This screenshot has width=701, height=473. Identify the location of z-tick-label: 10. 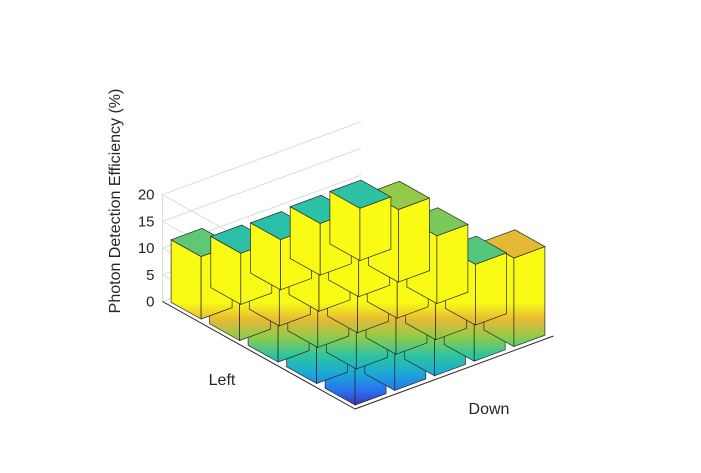
(146, 248).